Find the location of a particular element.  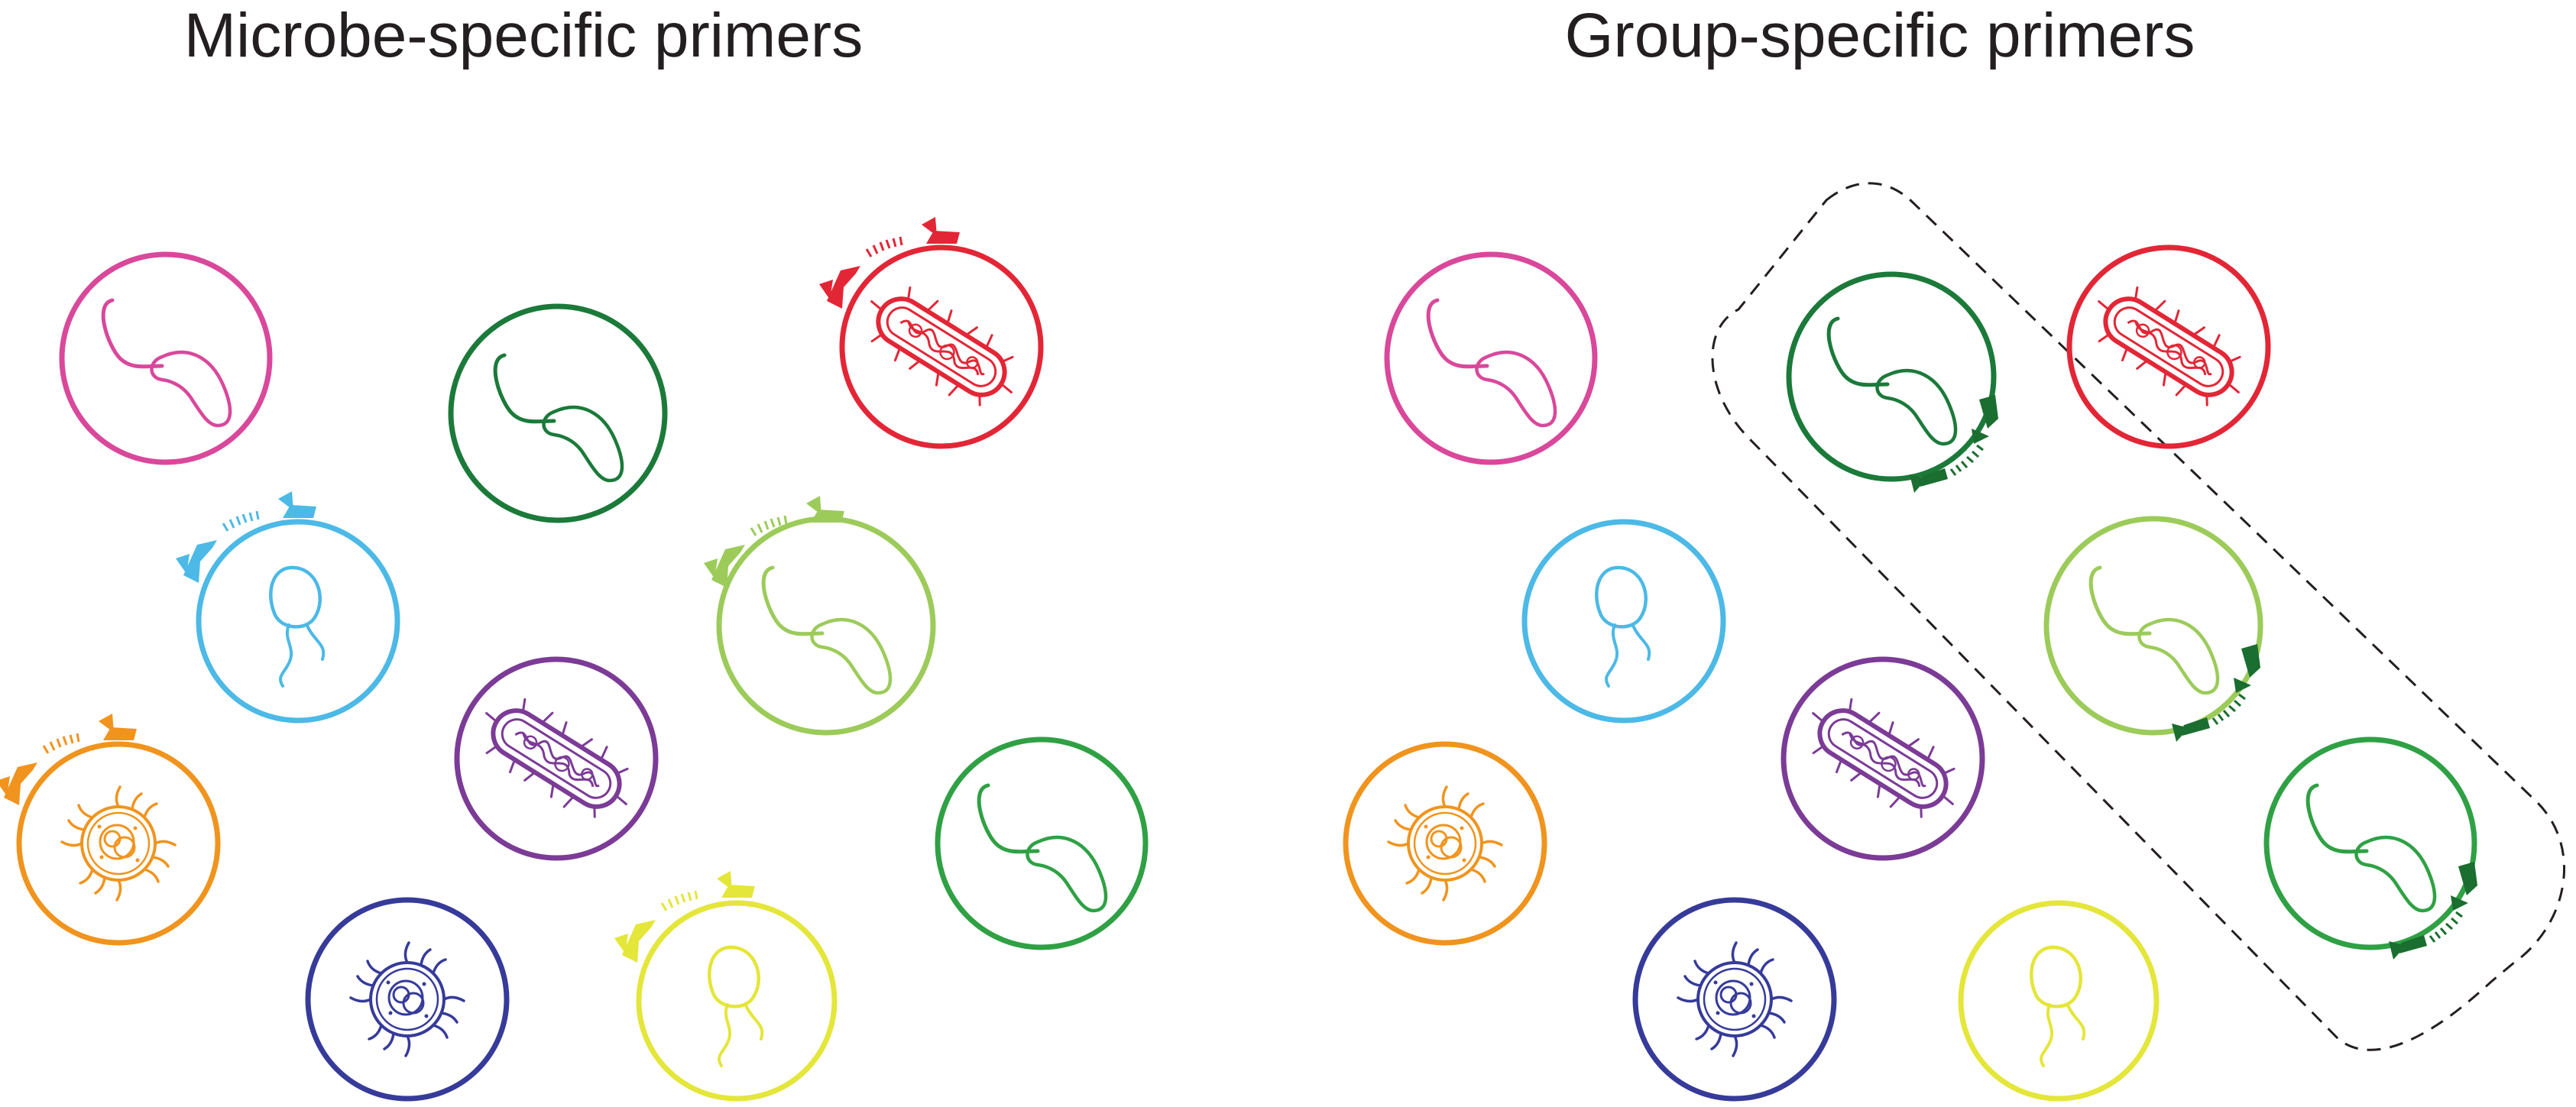

right-microbe-vibrio-dark-green is located at coordinates (1893, 382).